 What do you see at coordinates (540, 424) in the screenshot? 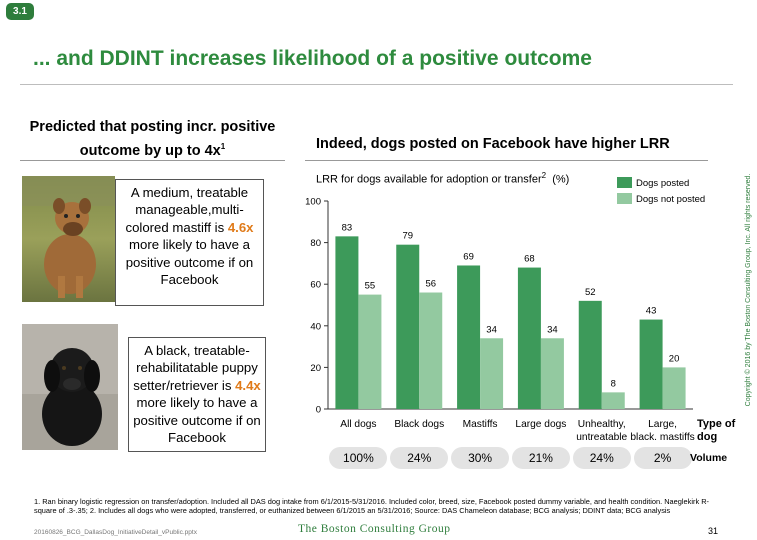
I see `x-category-label: Large dogs` at bounding box center [540, 424].